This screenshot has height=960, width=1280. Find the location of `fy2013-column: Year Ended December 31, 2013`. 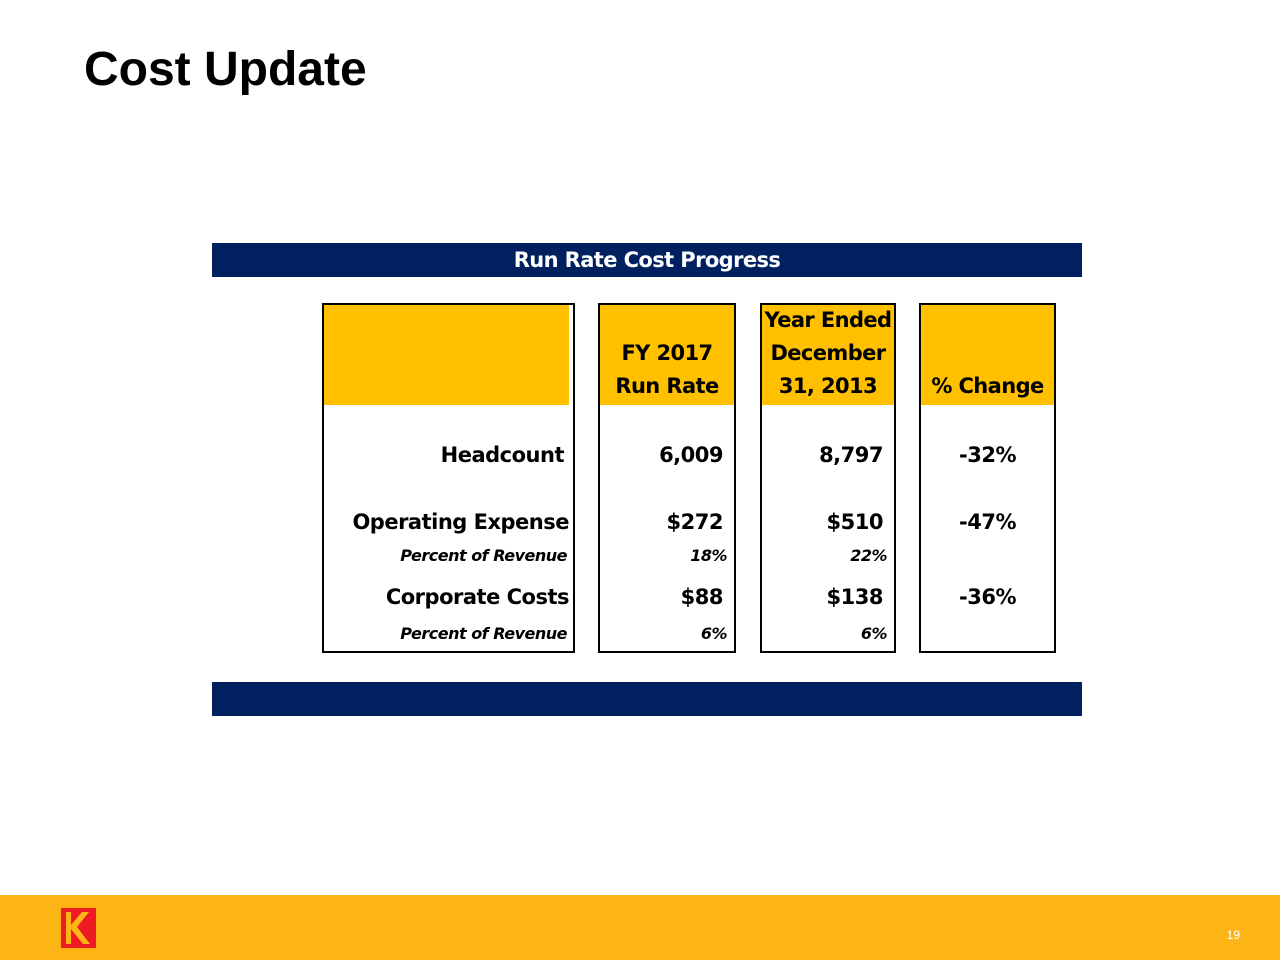

fy2013-column: Year Ended December 31, 2013 is located at coordinates (828, 478).